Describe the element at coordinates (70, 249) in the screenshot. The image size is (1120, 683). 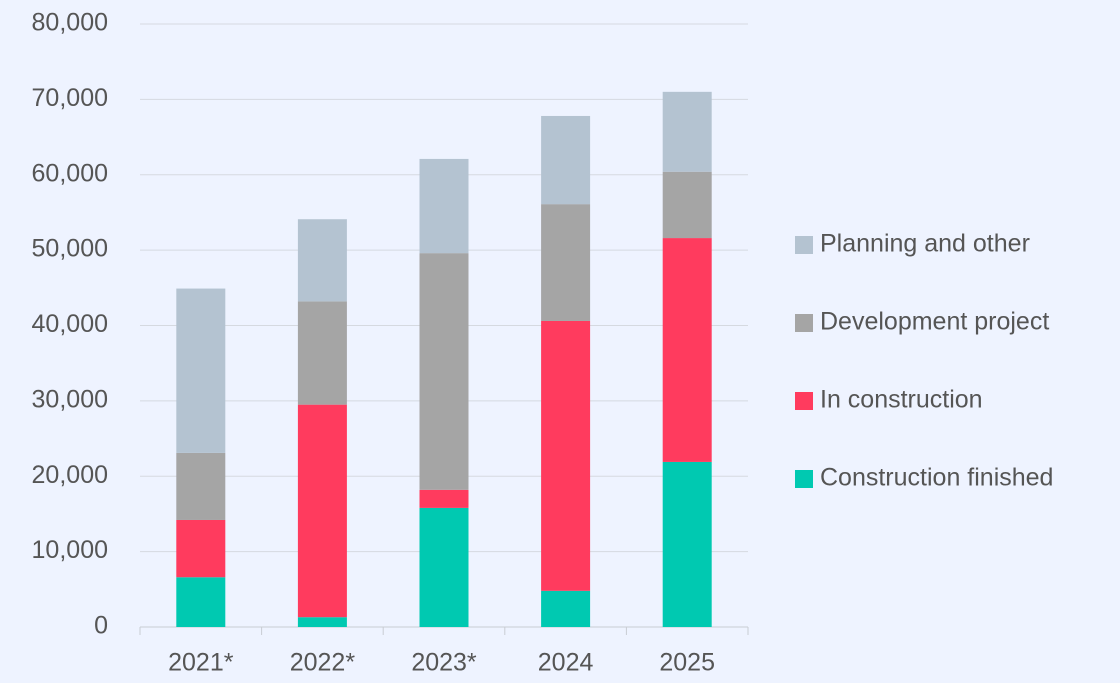
I see `y-tick-label: 50,000` at that location.